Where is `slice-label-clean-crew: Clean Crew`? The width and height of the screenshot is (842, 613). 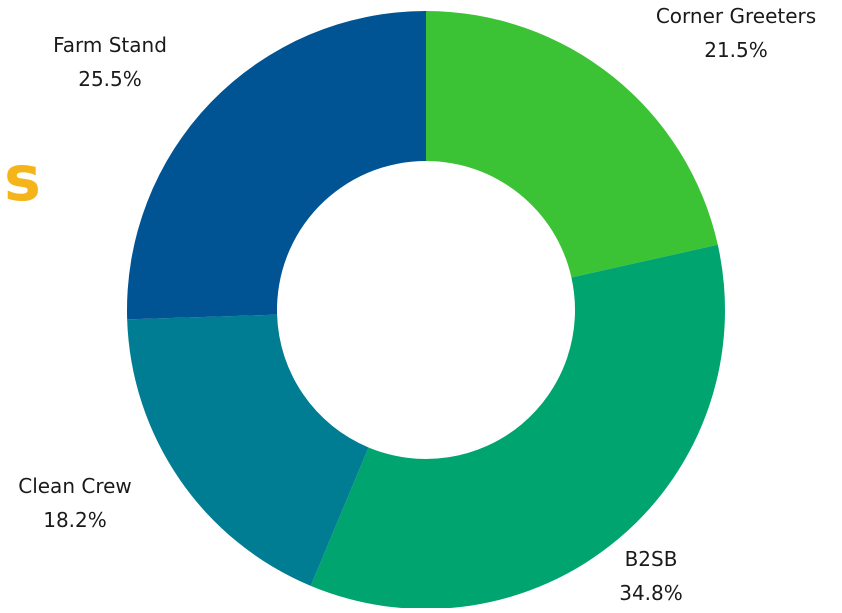
slice-label-clean-crew: Clean Crew is located at coordinates (75, 486).